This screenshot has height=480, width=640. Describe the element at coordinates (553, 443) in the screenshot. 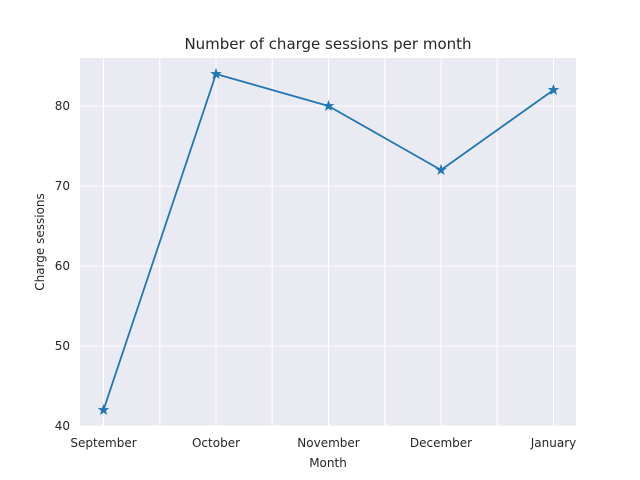

I see `x-tick-label-4: January` at that location.